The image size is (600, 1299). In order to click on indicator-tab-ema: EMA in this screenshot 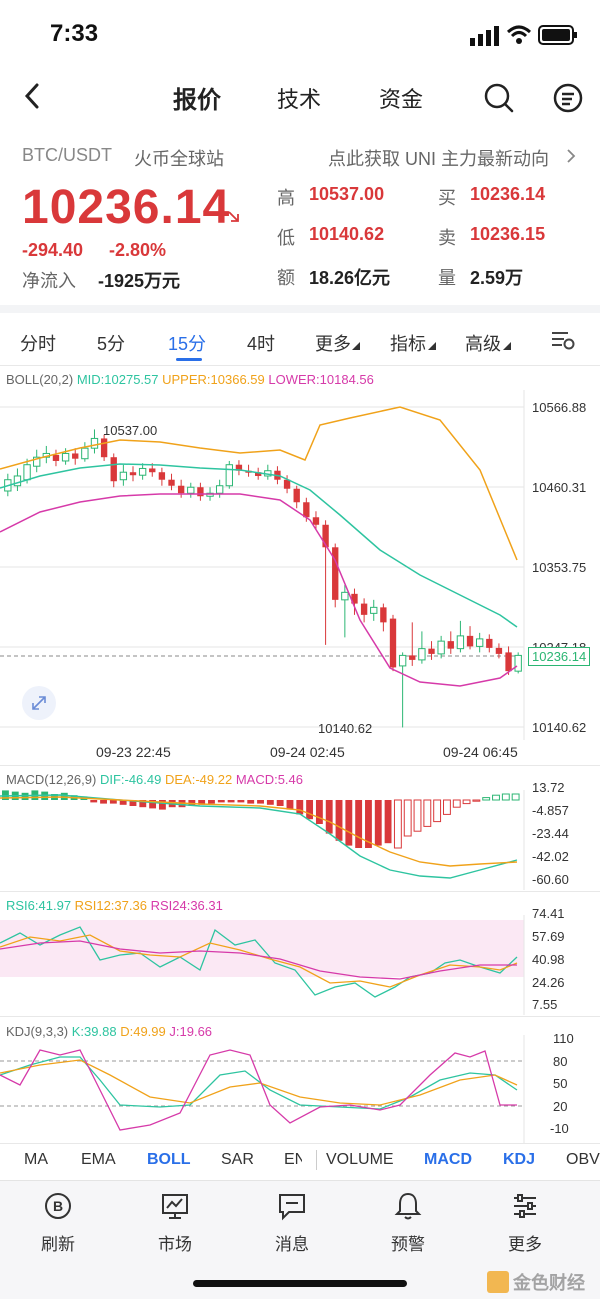, I will do `click(98, 1159)`.